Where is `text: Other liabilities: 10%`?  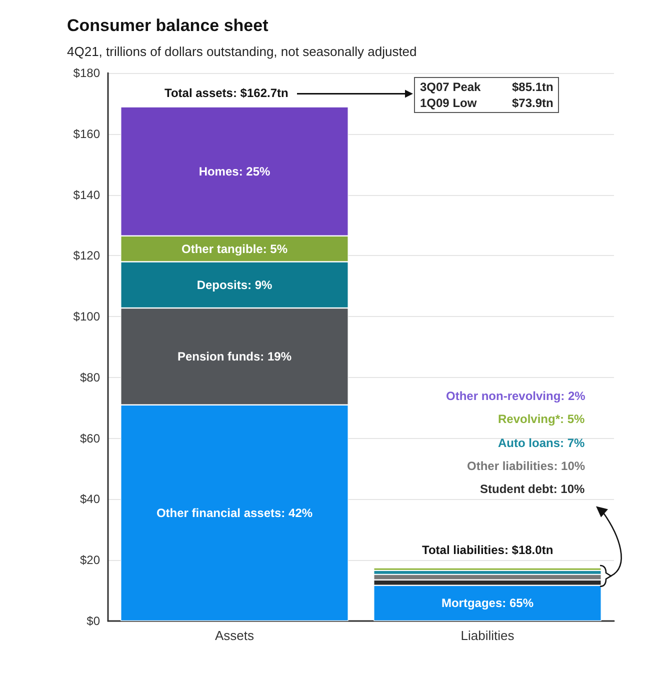 text: Other liabilities: 10% is located at coordinates (526, 465).